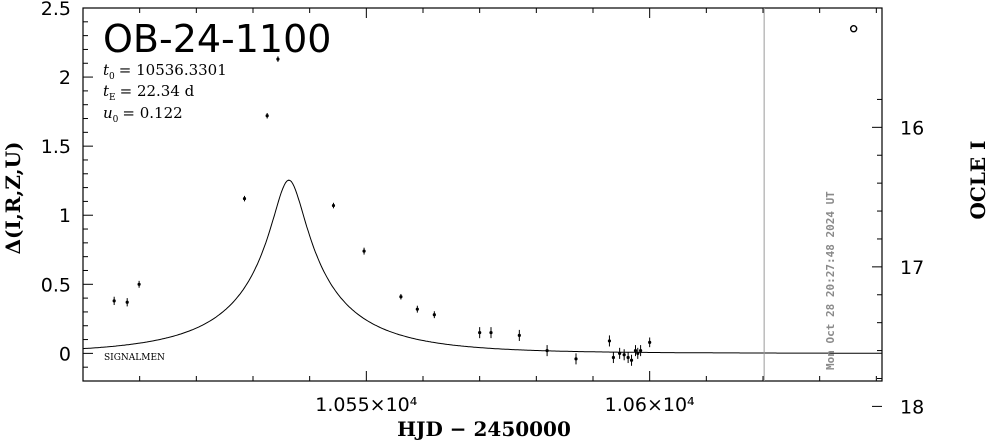 The width and height of the screenshot is (986, 440). I want to click on param-tE: tE = 22.34 d, so click(149, 92).